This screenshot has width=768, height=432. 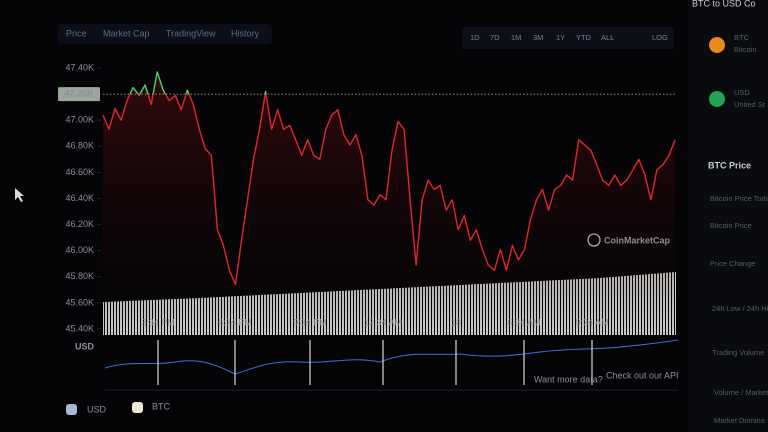 I want to click on mouse-cursor, so click(x=19, y=195).